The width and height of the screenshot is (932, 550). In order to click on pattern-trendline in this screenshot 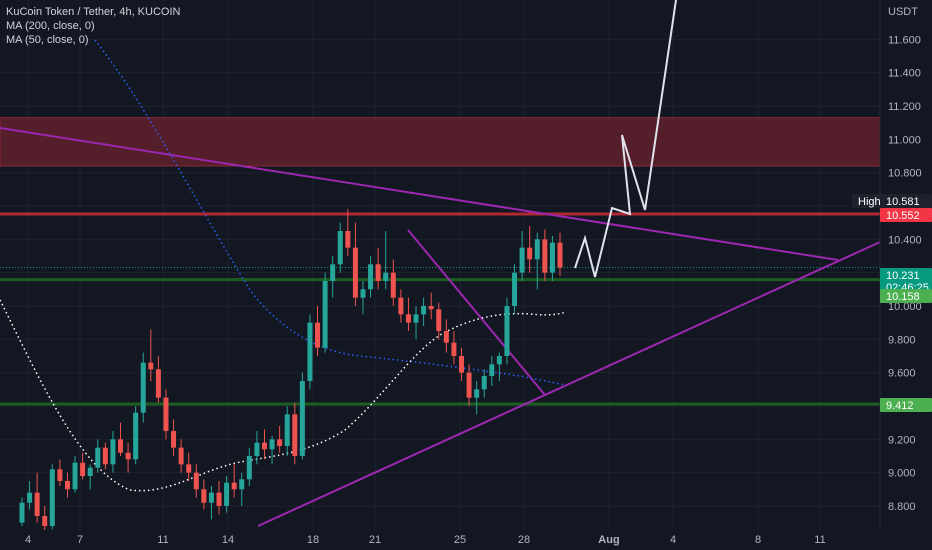, I will do `click(476, 312)`.